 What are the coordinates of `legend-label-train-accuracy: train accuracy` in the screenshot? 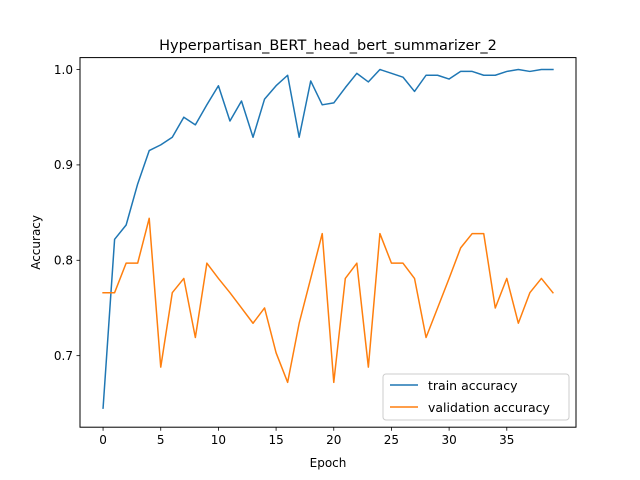 It's located at (473, 385).